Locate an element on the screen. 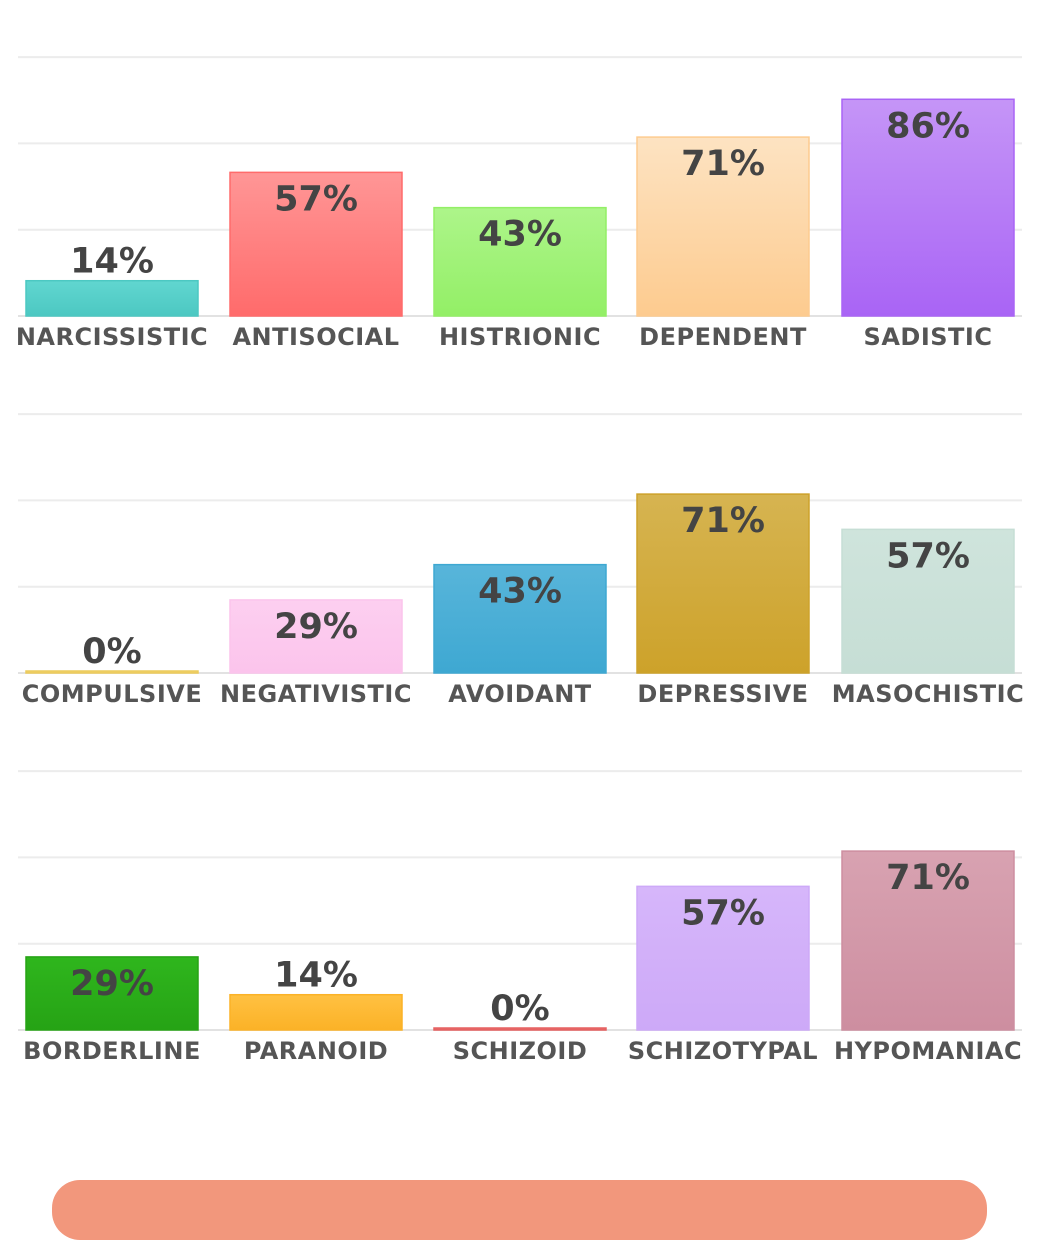 This screenshot has width=1039, height=1240. category-label-depressive: DEPRESSIVE is located at coordinates (722, 694).